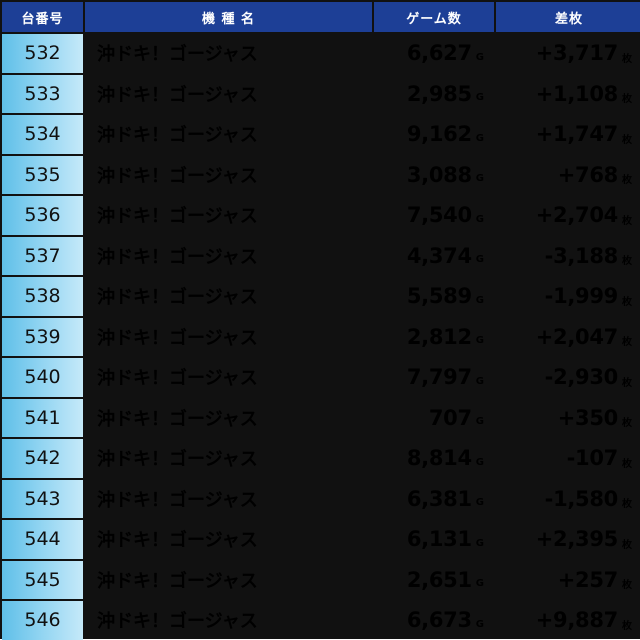  I want to click on coin-diff-cell: +350 枚, so click(568, 418).